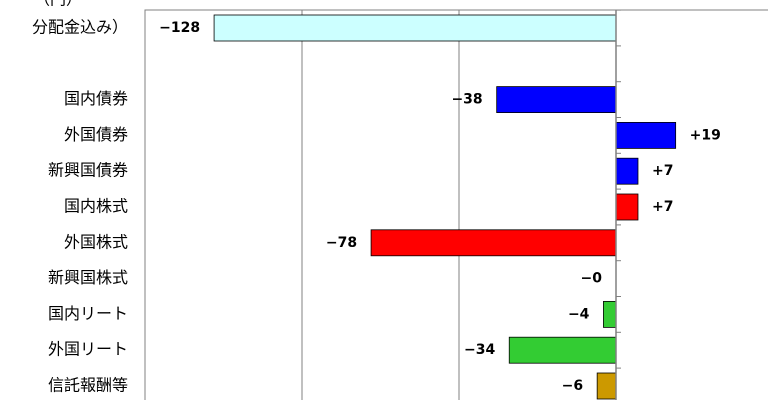 This screenshot has height=400, width=768. What do you see at coordinates (341, 243) in the screenshot?
I see `value-label: −78` at bounding box center [341, 243].